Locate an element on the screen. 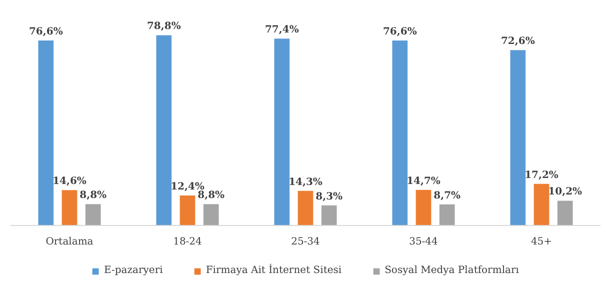  legend-label: Firmaya Ait İnternet Sitesi is located at coordinates (274, 270).